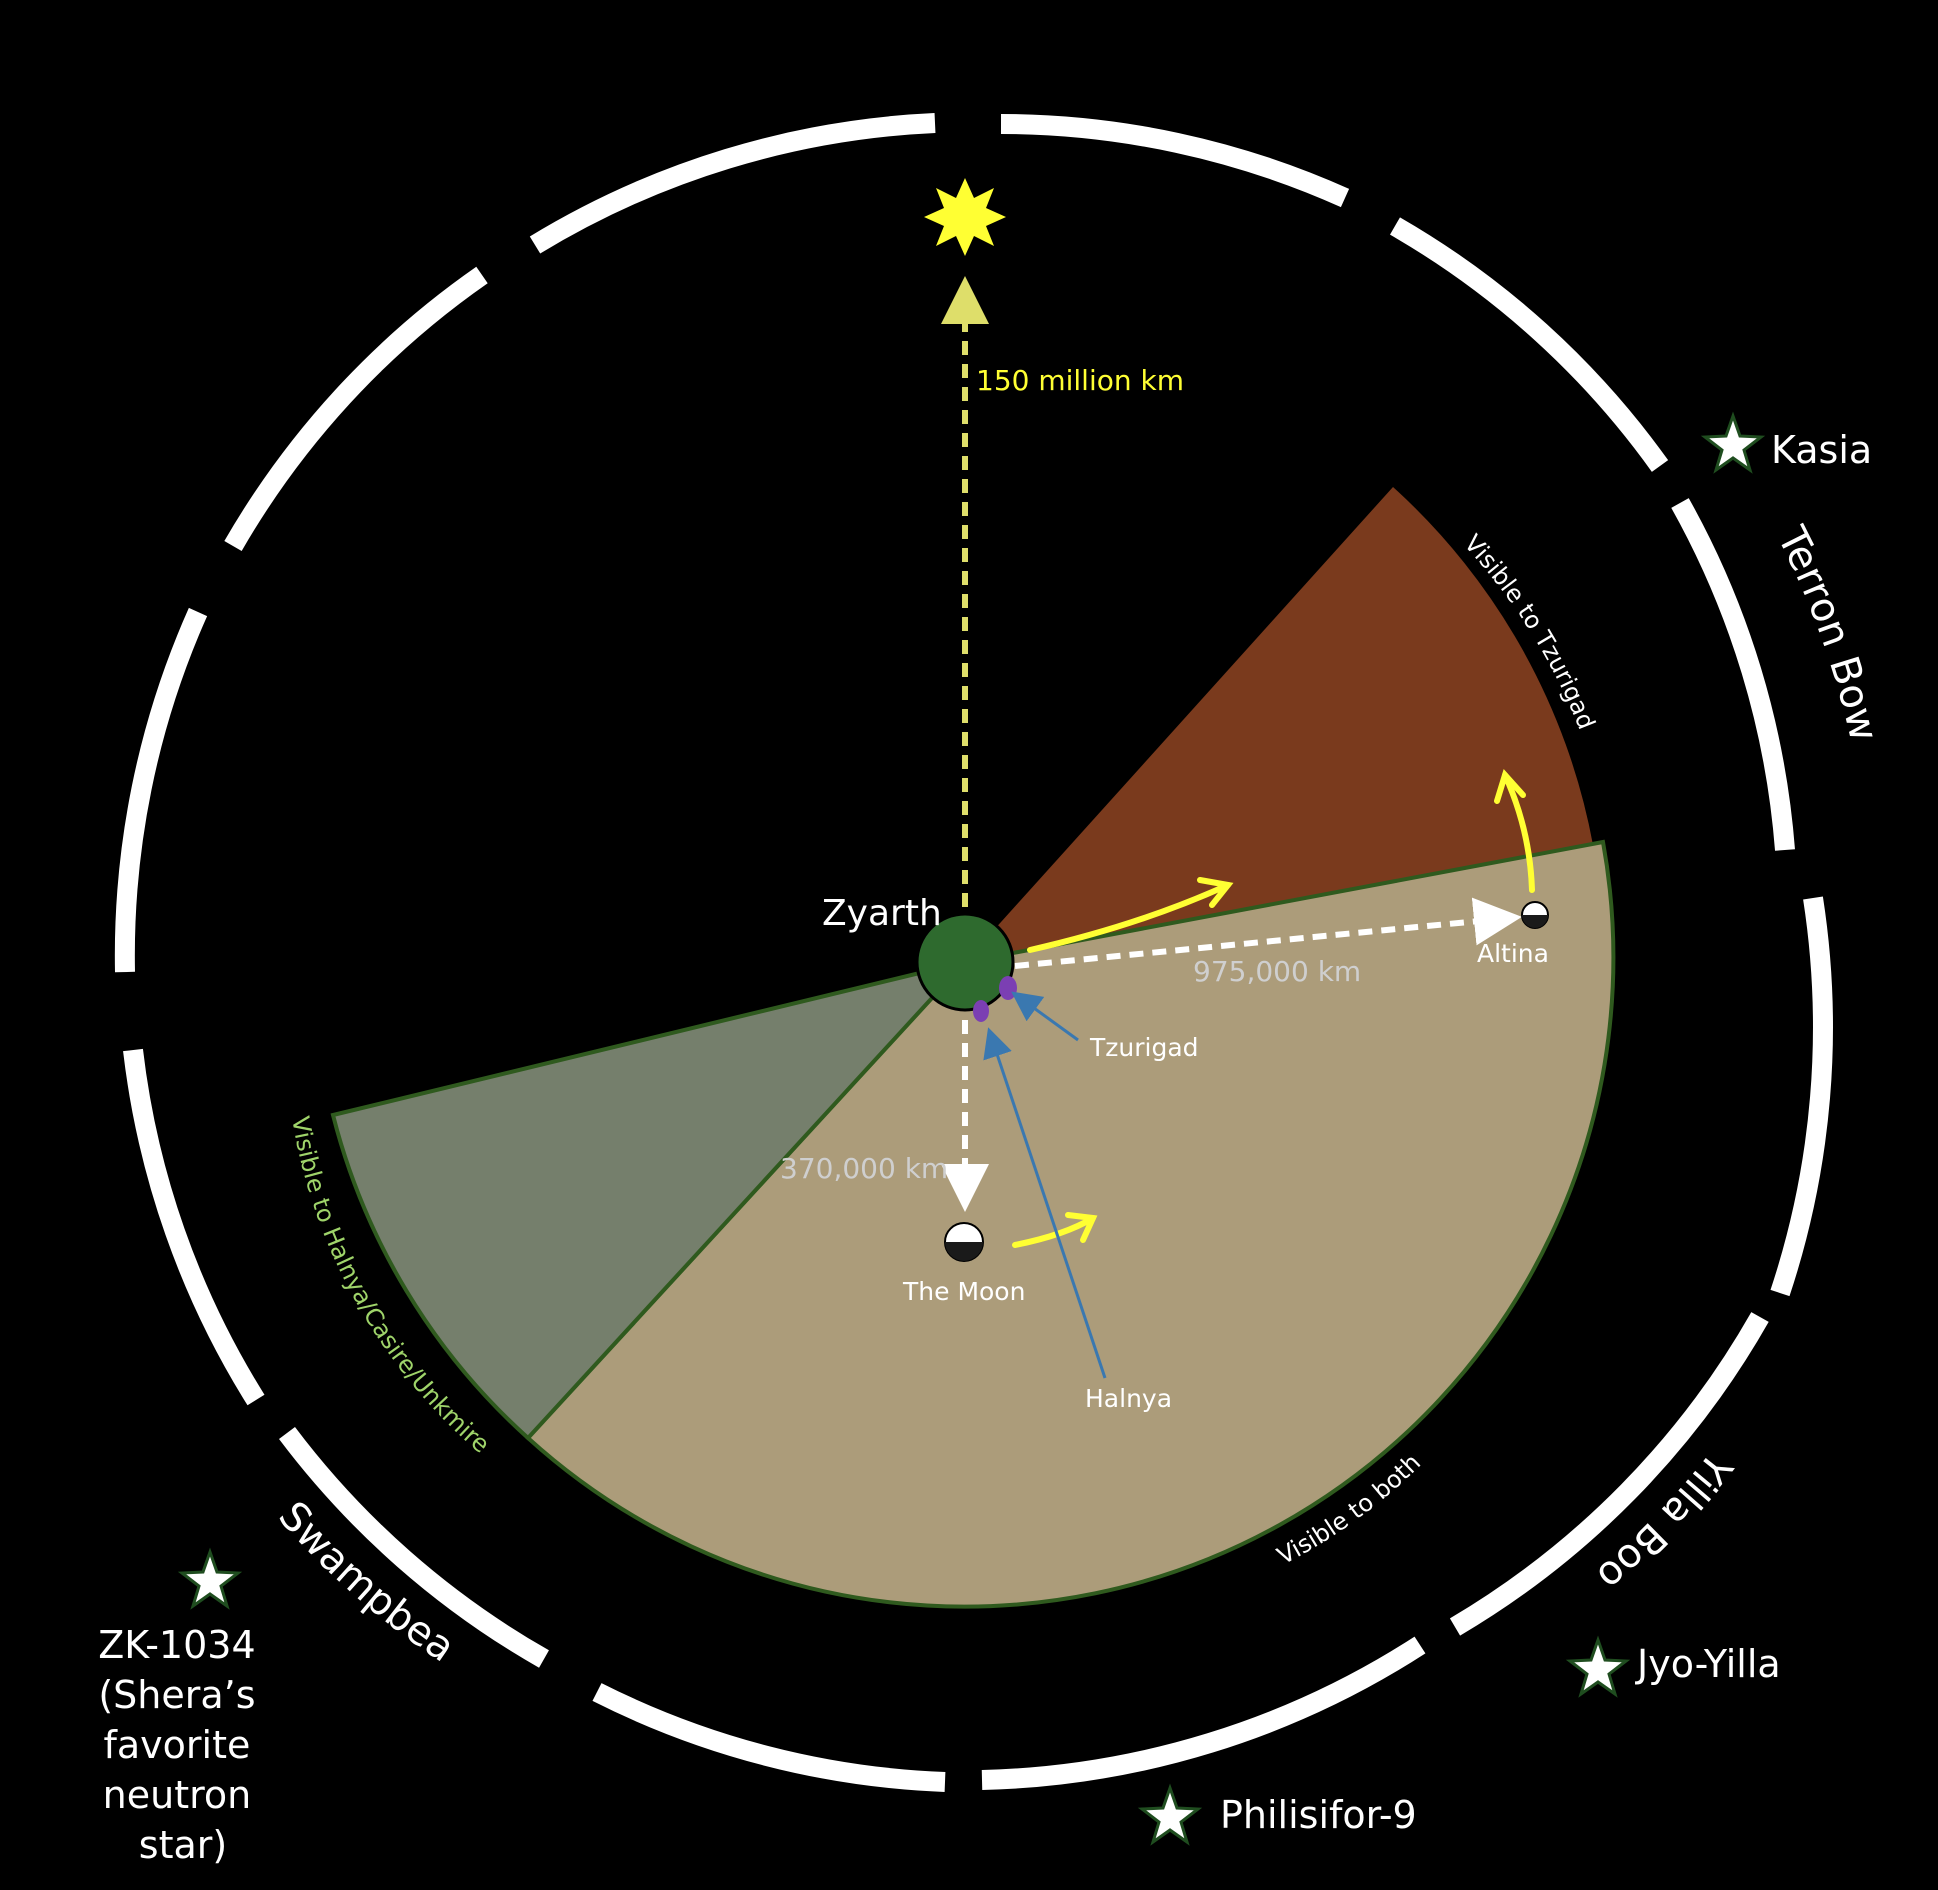 The width and height of the screenshot is (1938, 1890). What do you see at coordinates (1598, 1666) in the screenshot?
I see `jyo-yilla-star-icon` at bounding box center [1598, 1666].